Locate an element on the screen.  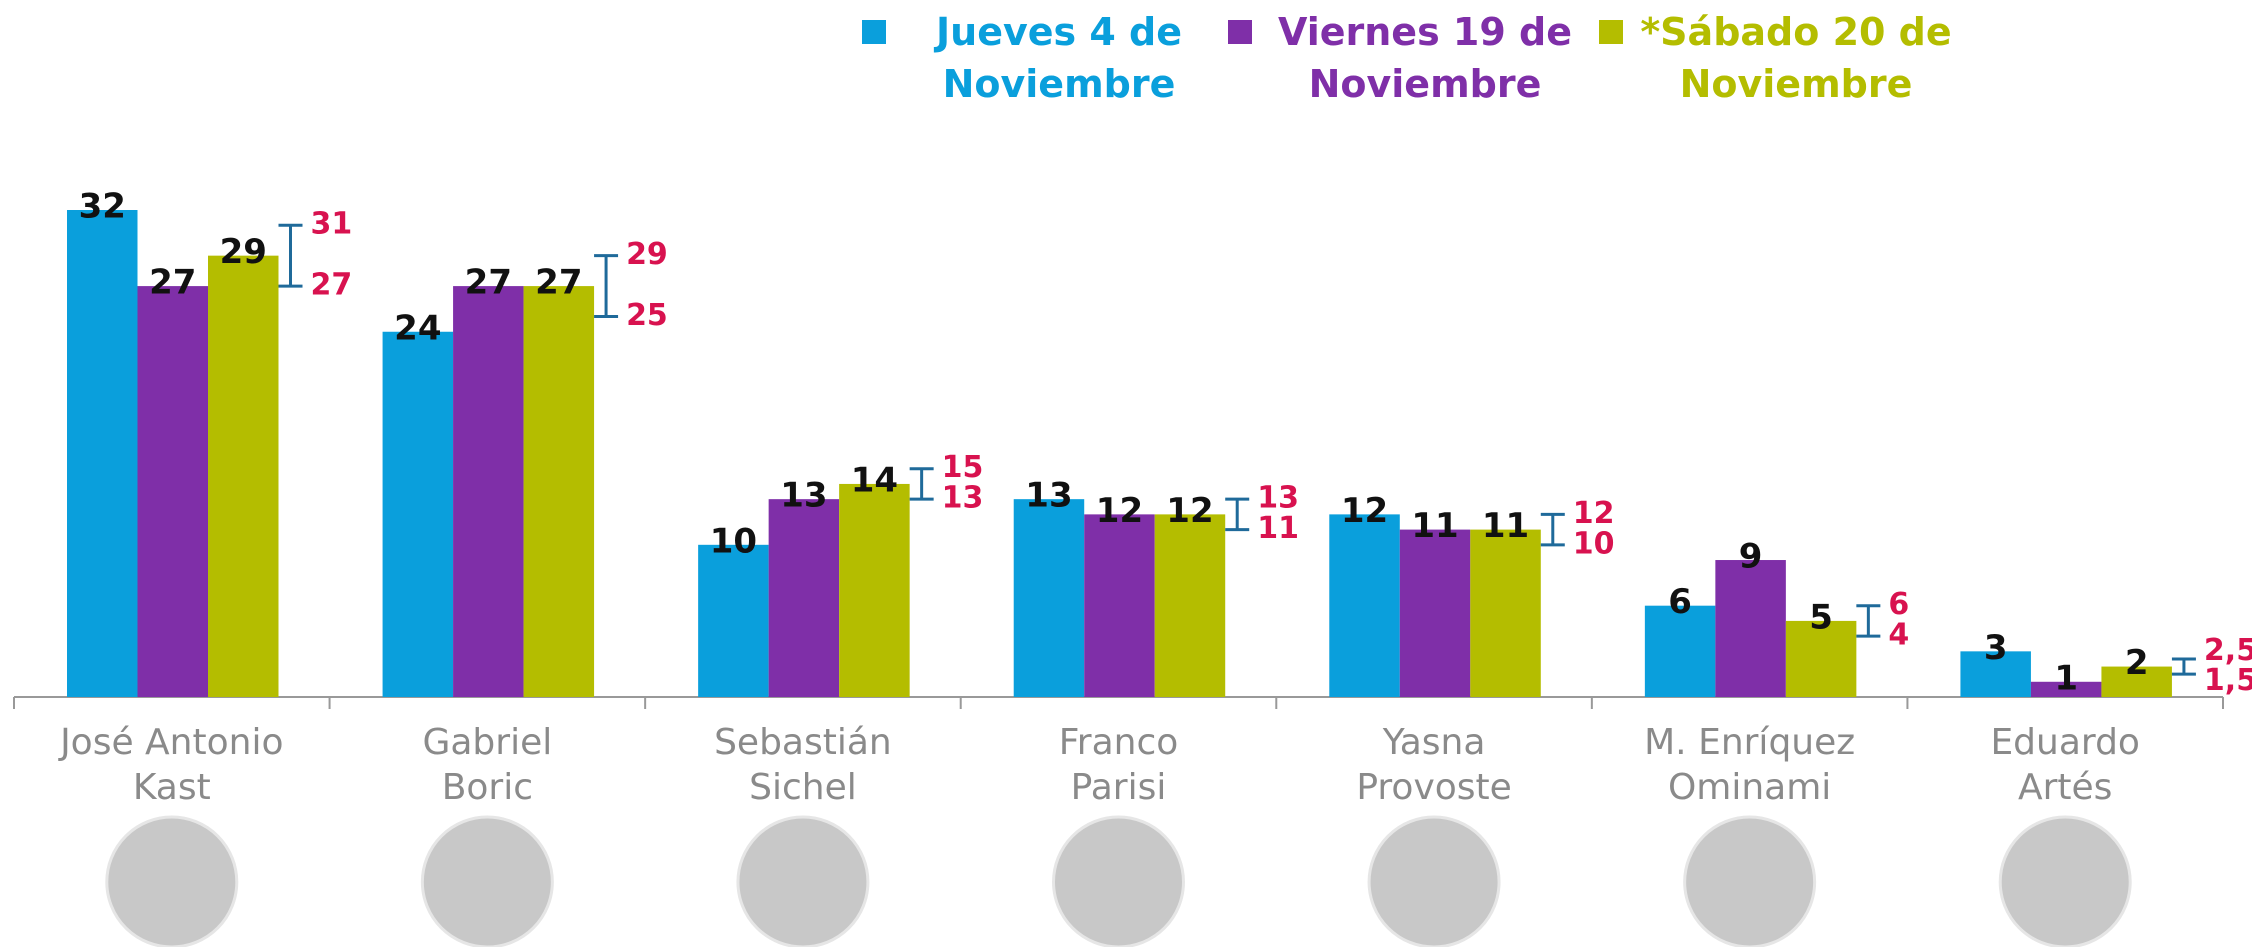
data-label: 3 is located at coordinates (1996, 648).